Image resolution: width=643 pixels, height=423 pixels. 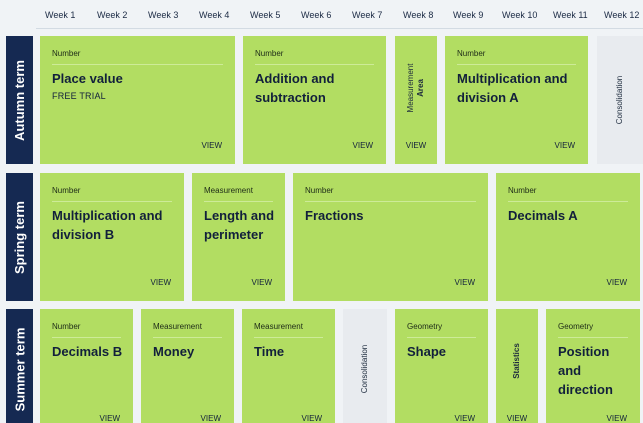 I want to click on unit-title: Addition and subtraction, so click(x=295, y=88).